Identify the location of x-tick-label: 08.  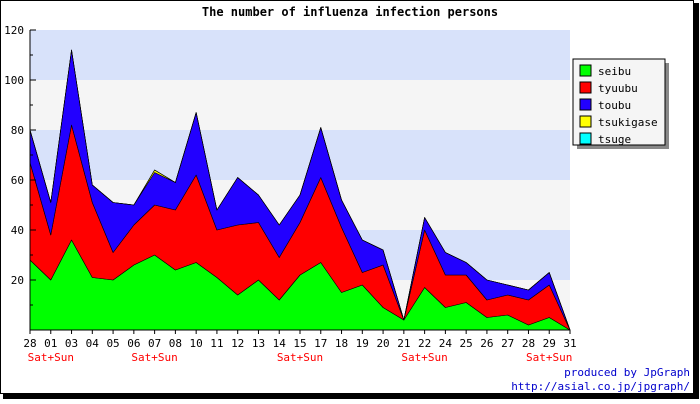
(175, 343).